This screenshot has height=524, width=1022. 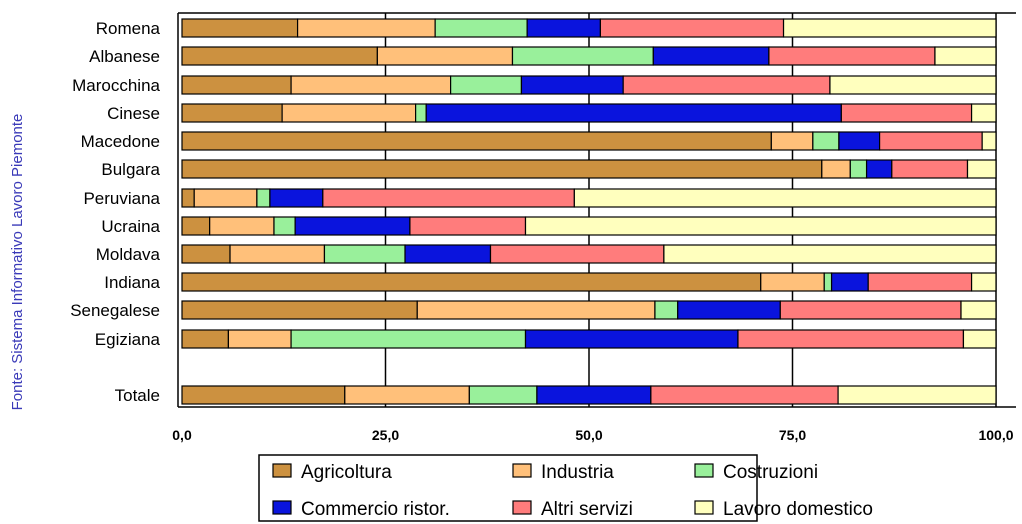 What do you see at coordinates (375, 509) in the screenshot?
I see `legend-label-commercio-ristor: Commercio ristor.` at bounding box center [375, 509].